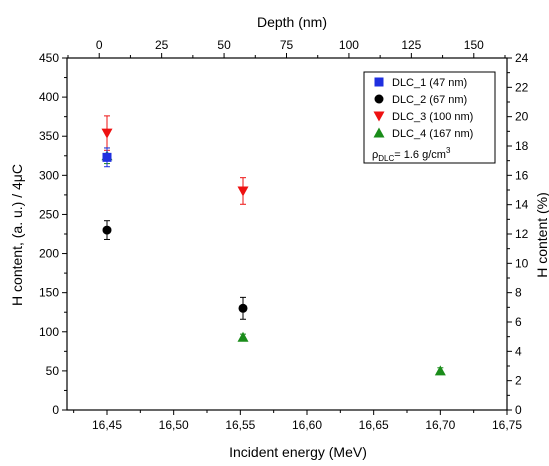 The height and width of the screenshot is (466, 549). I want to click on y-tick-label: 200, so click(49, 254).